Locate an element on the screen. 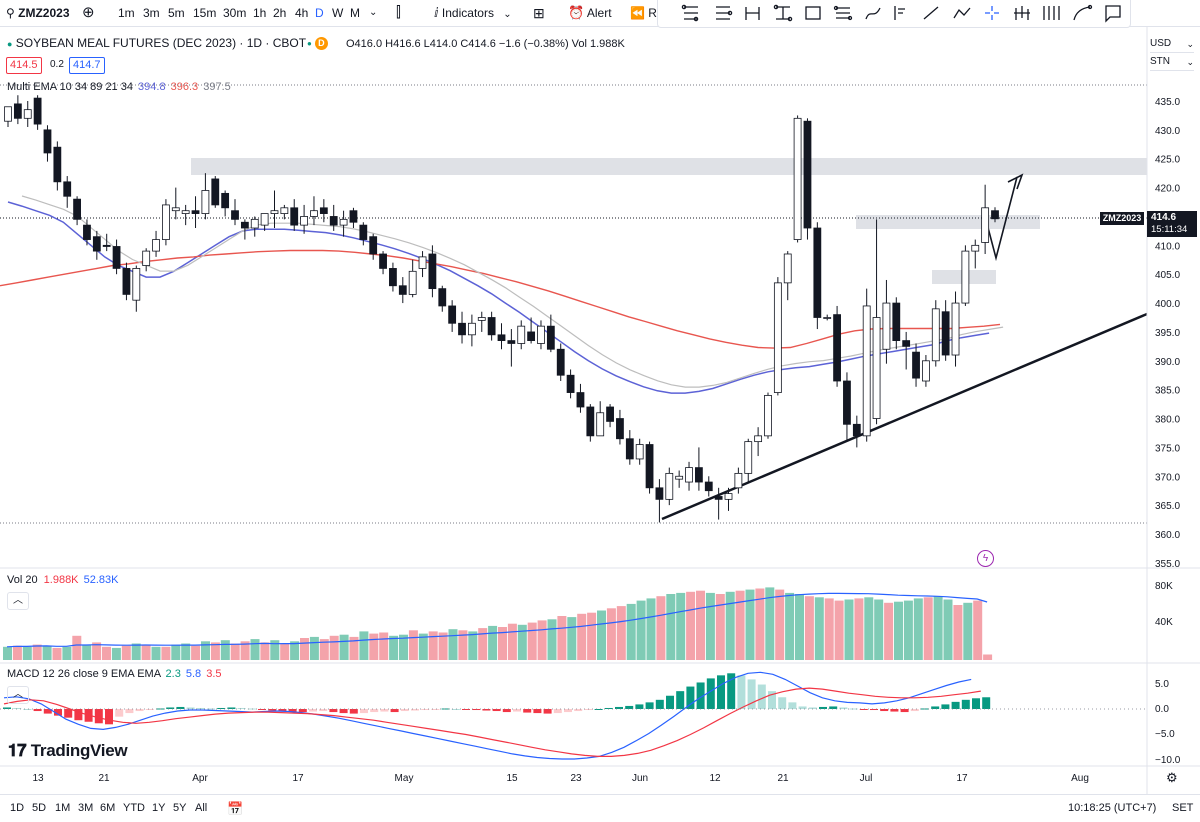 This screenshot has height=822, width=1200. alert-button: ⏰ Alert is located at coordinates (590, 12).